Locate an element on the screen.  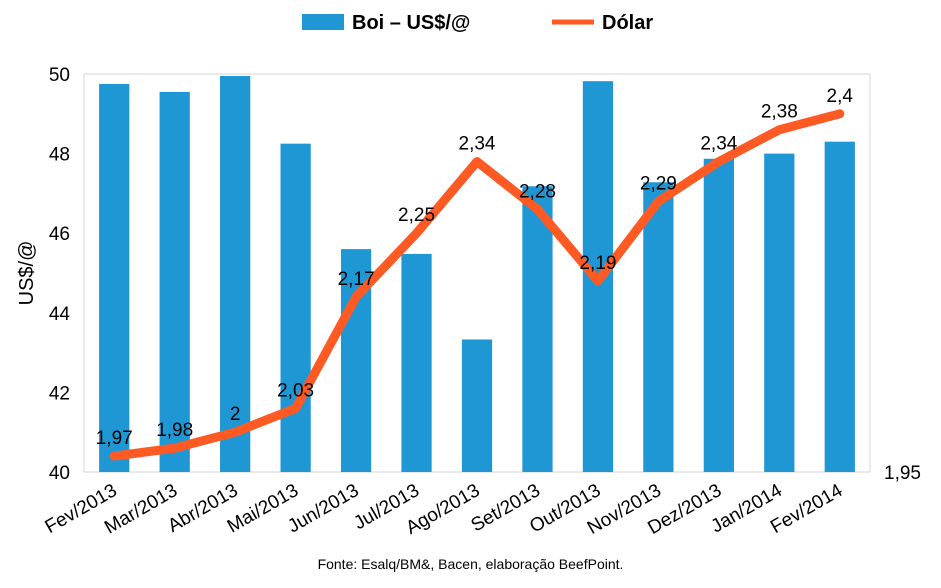
y2-tick-label: 1,95 is located at coordinates (902, 473).